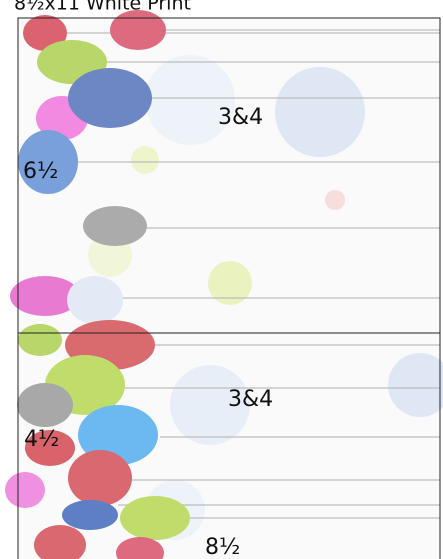 The image size is (443, 559). I want to click on size-label: 6½, so click(40, 171).